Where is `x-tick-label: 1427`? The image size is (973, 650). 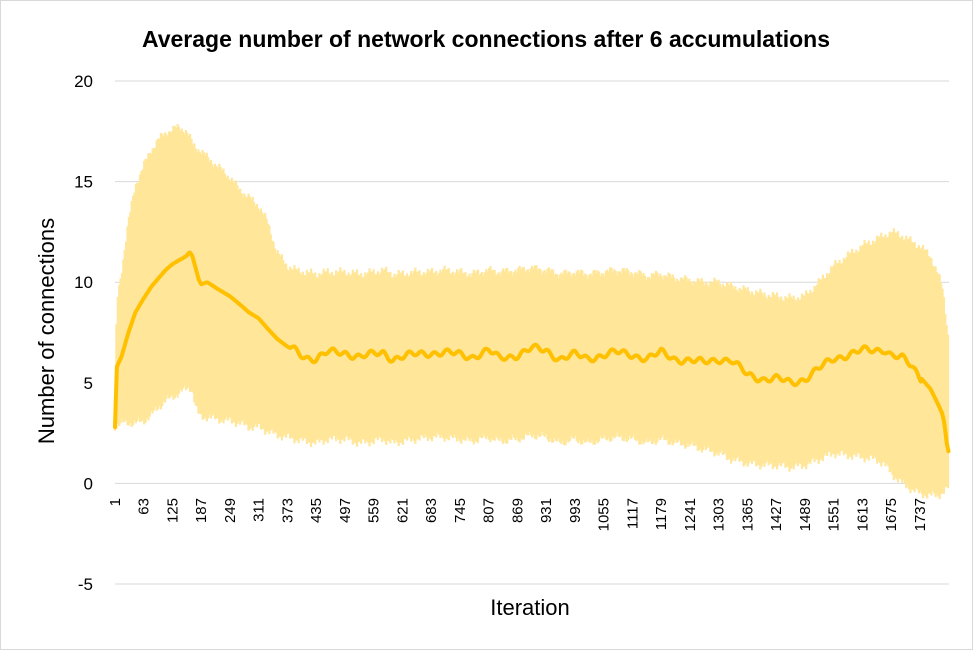 x-tick-label: 1427 is located at coordinates (776, 514).